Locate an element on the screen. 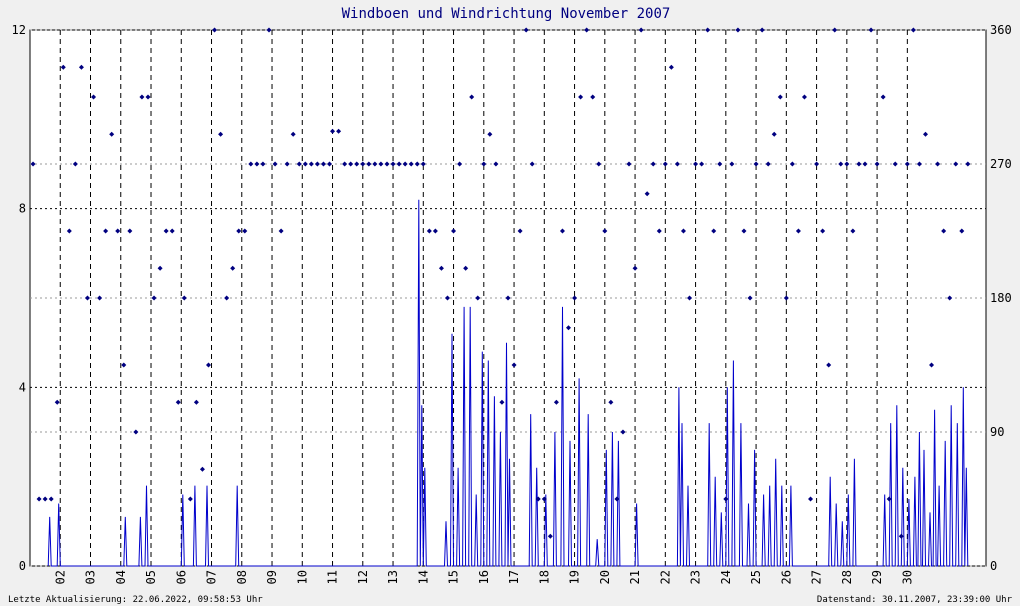  y-axis-left: 0 4 8 12 is located at coordinates (19, 298).